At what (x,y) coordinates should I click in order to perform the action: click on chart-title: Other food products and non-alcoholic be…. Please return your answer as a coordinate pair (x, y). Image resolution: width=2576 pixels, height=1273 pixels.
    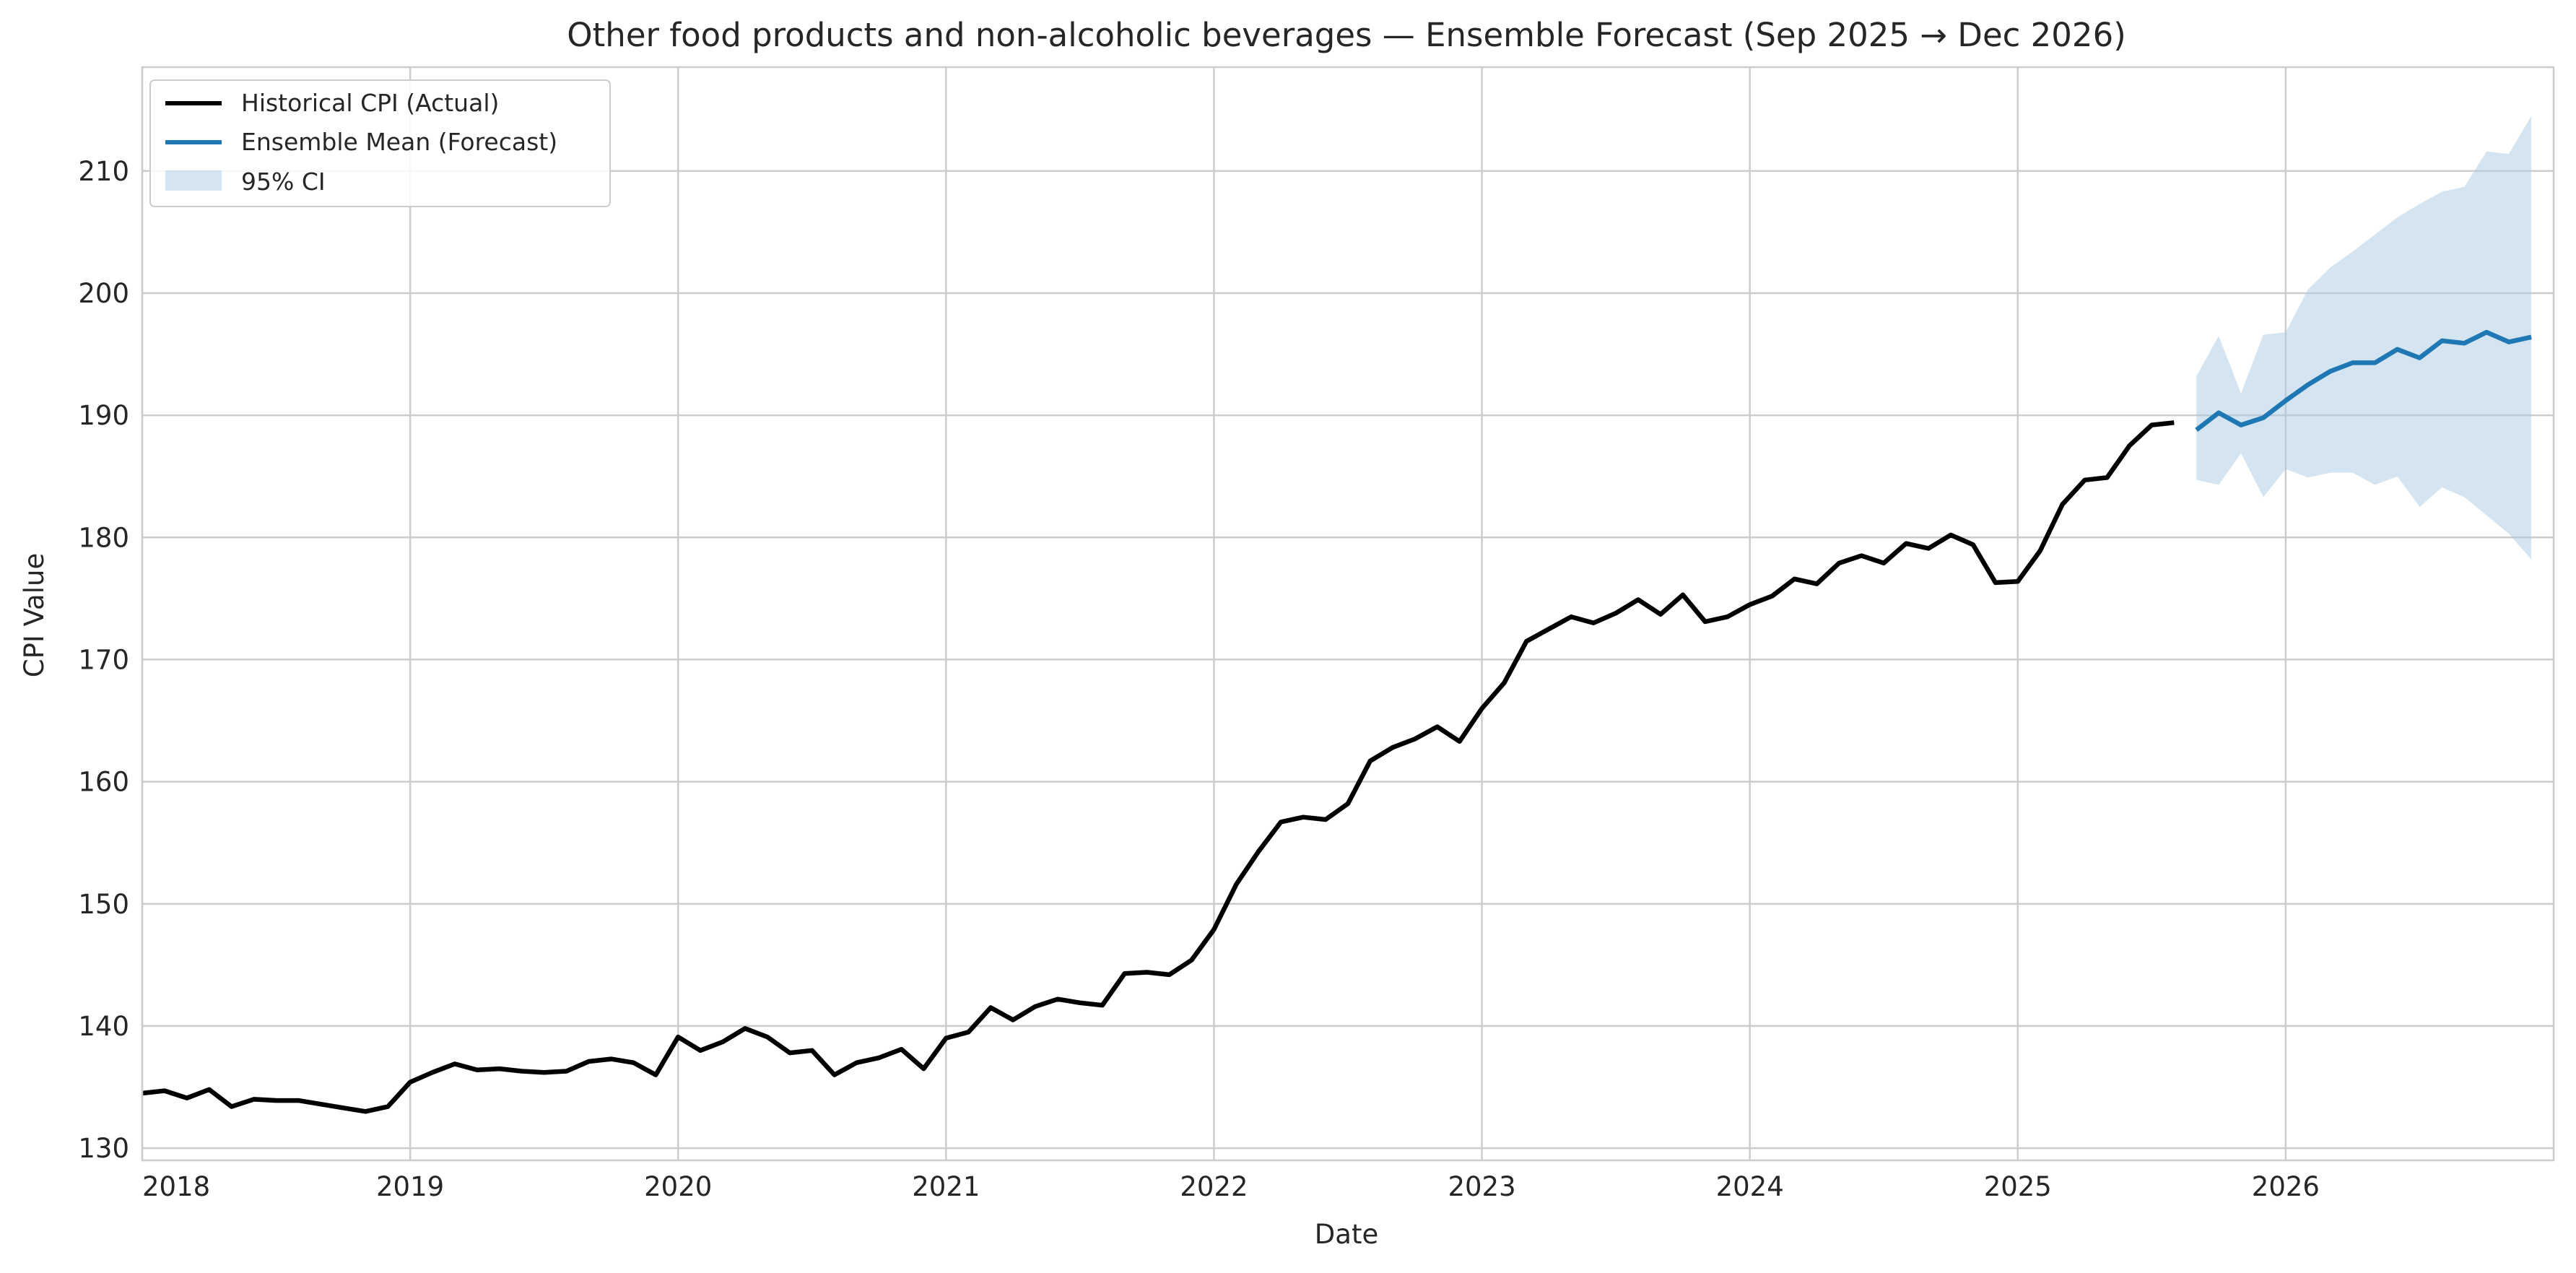
    Looking at the image, I should click on (1346, 35).